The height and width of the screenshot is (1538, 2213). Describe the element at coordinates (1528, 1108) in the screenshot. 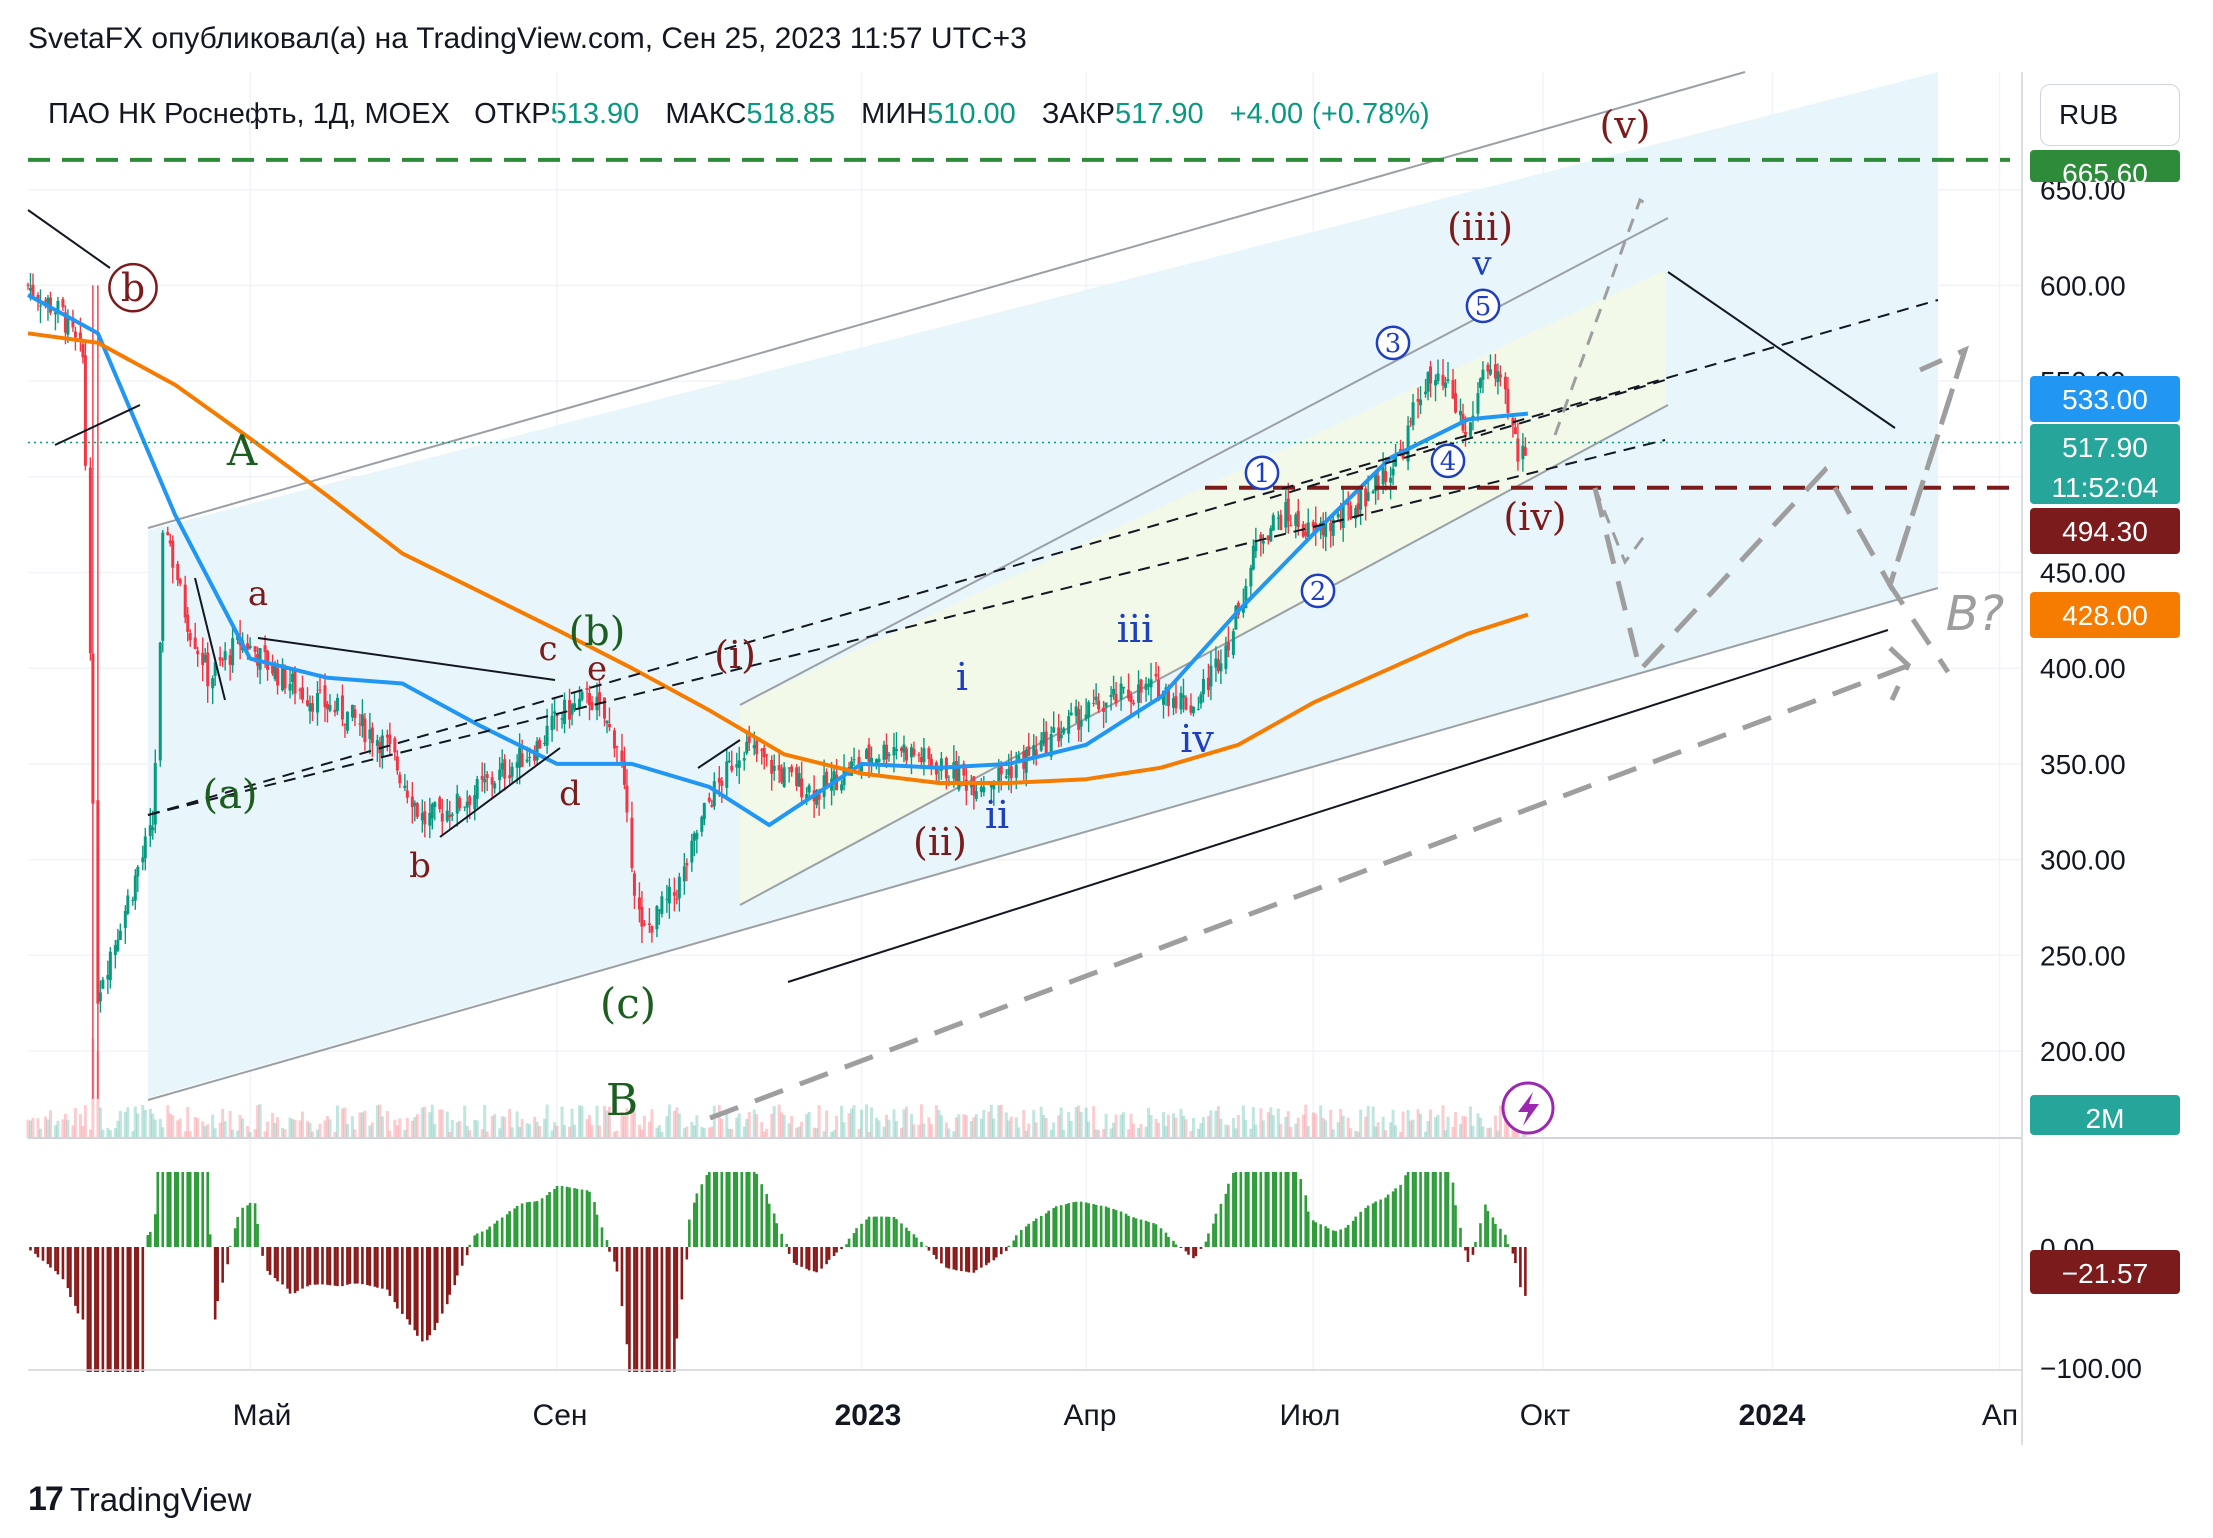

I see `lightning-icon` at that location.